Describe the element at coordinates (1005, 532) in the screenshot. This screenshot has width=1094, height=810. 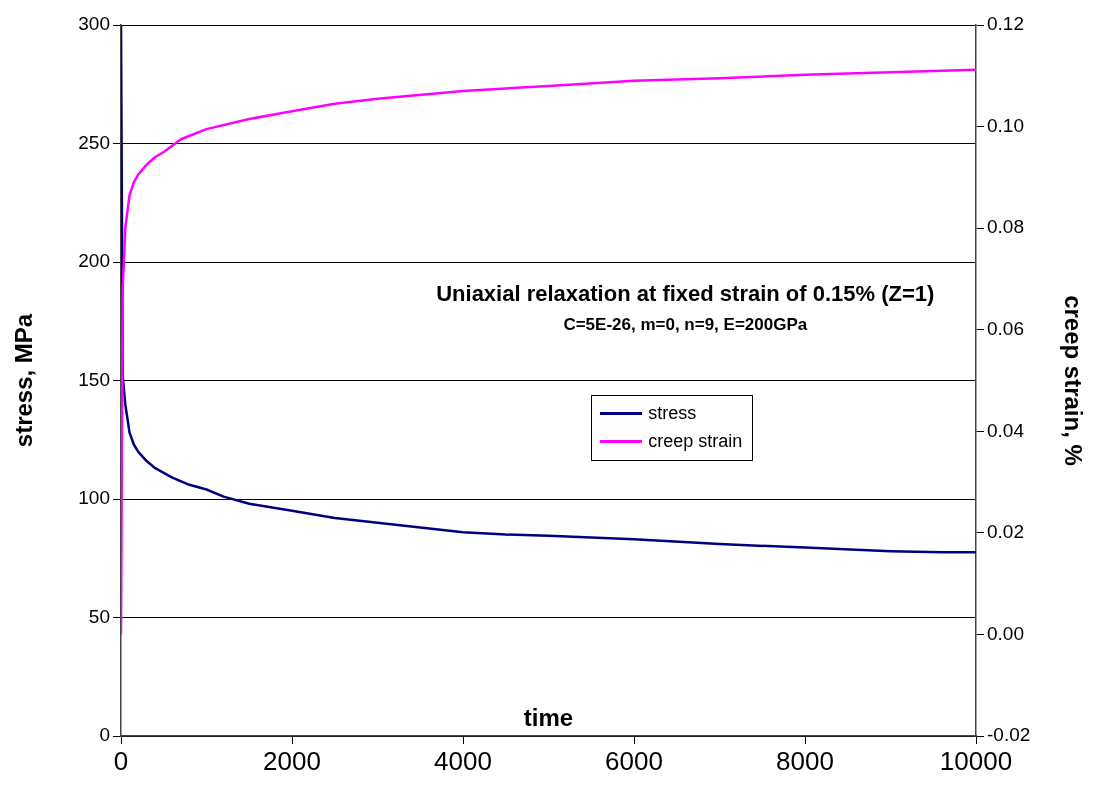
I see `y2-tick-label: 0.02` at that location.